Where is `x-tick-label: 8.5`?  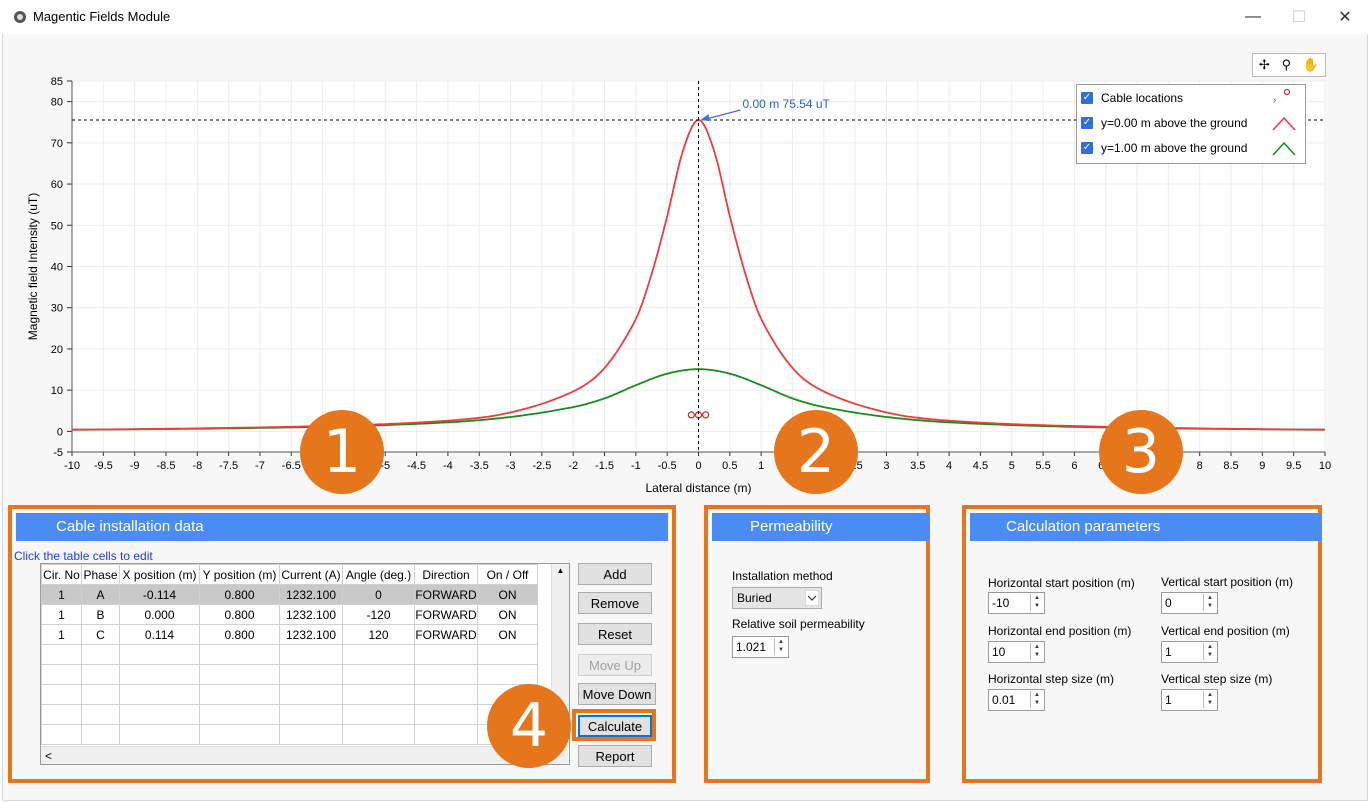
x-tick-label: 8.5 is located at coordinates (1230, 466).